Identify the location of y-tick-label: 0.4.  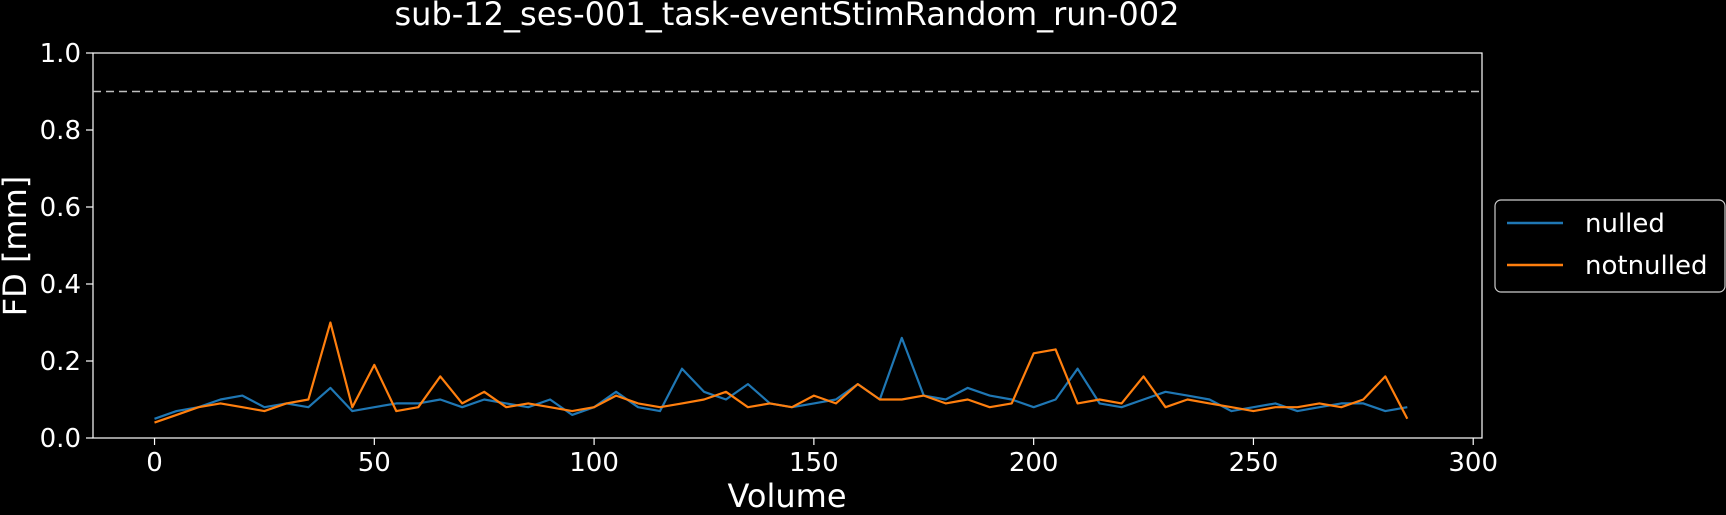
(60, 285).